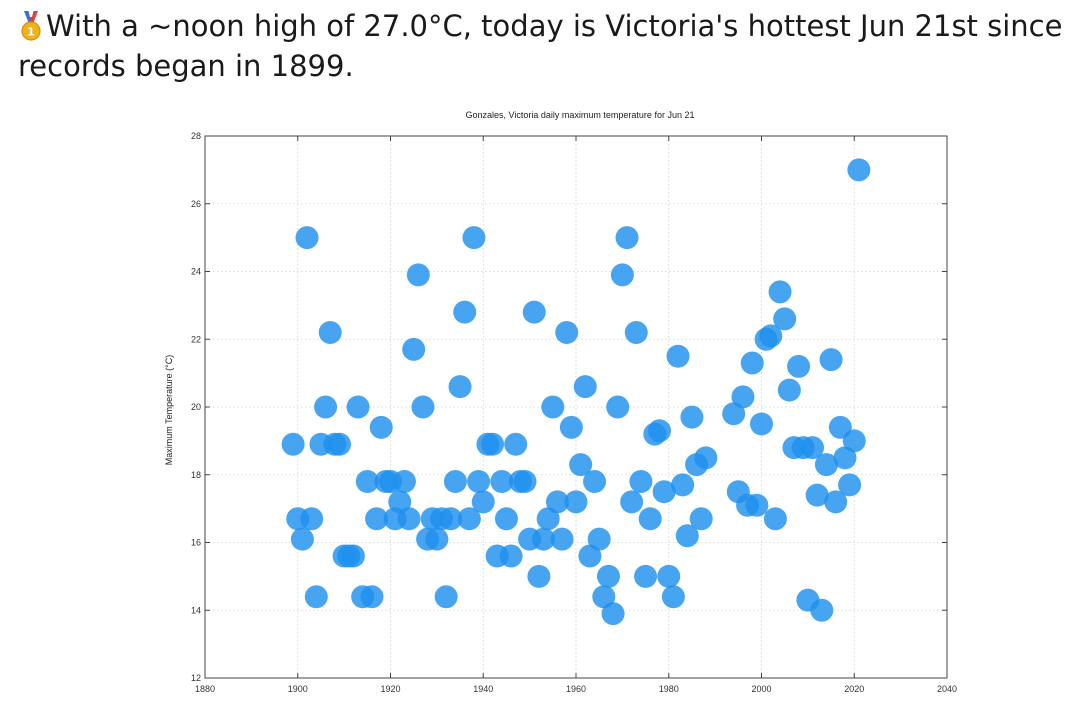 Image resolution: width=1080 pixels, height=709 pixels. Describe the element at coordinates (169, 410) in the screenshot. I see `y-axis-label: Maximum Temperature (°C)` at that location.